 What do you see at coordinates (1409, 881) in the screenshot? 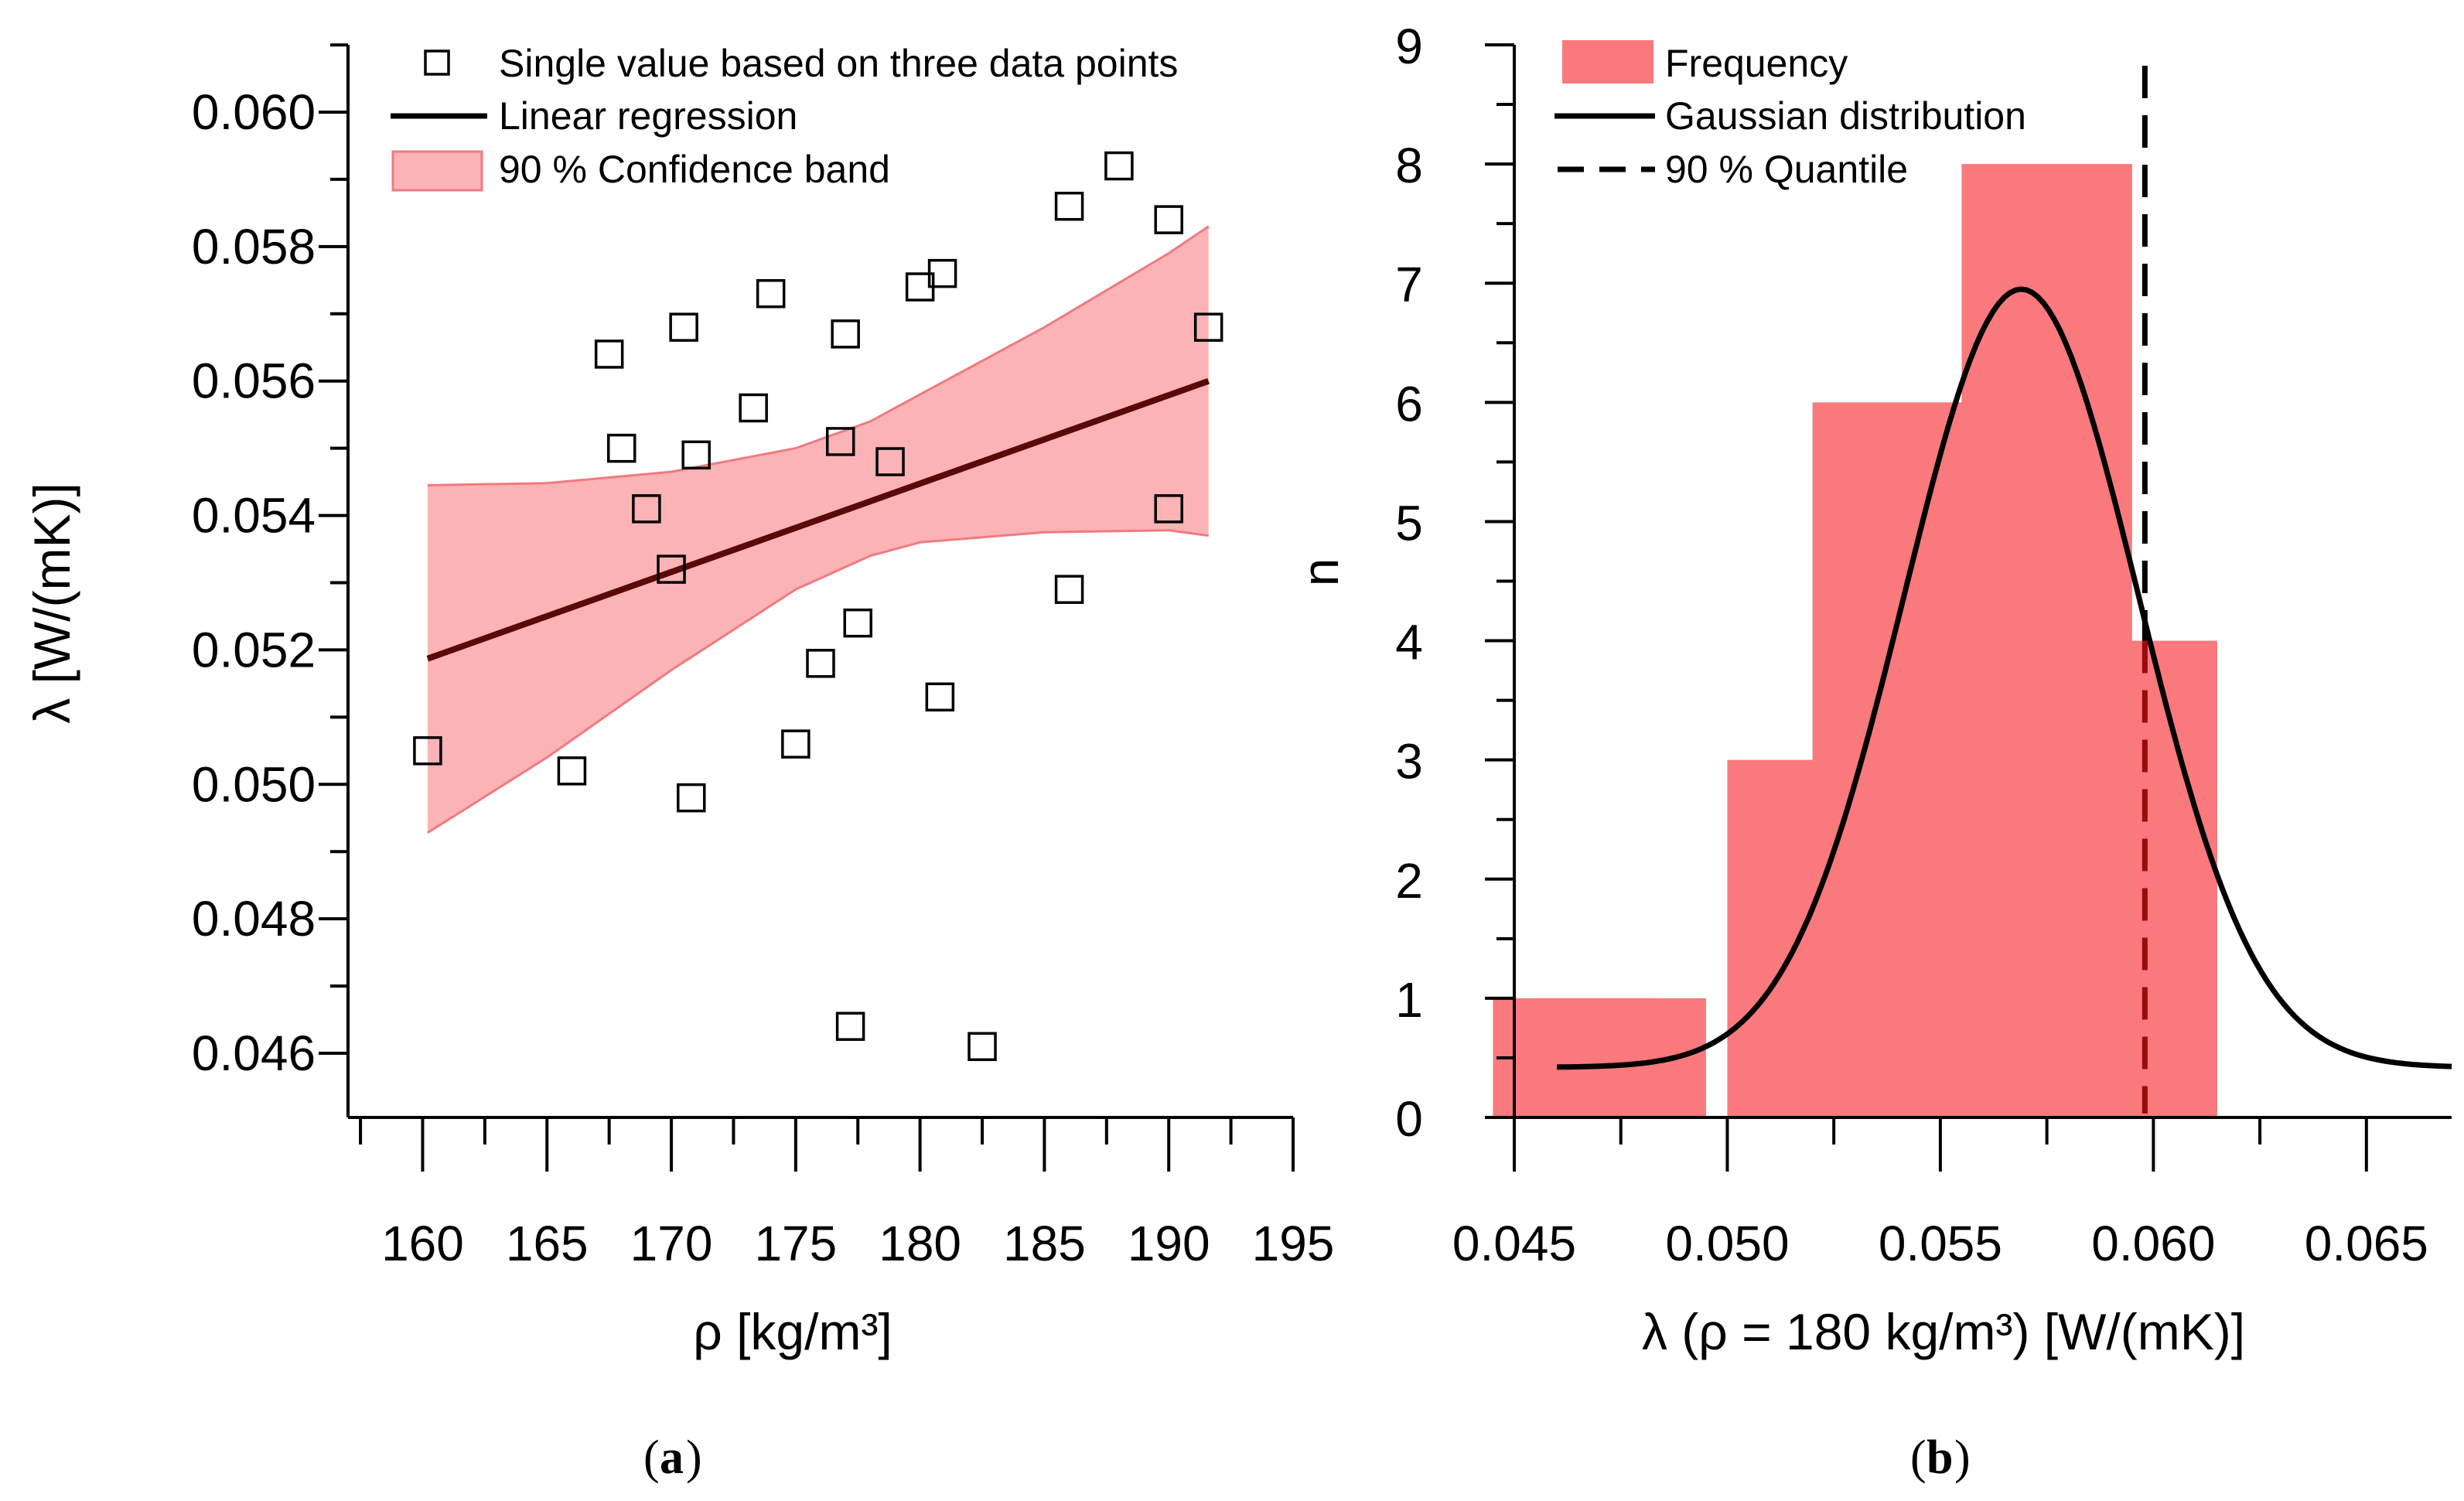
I see `panel-b-y-tick-label: 2` at bounding box center [1409, 881].